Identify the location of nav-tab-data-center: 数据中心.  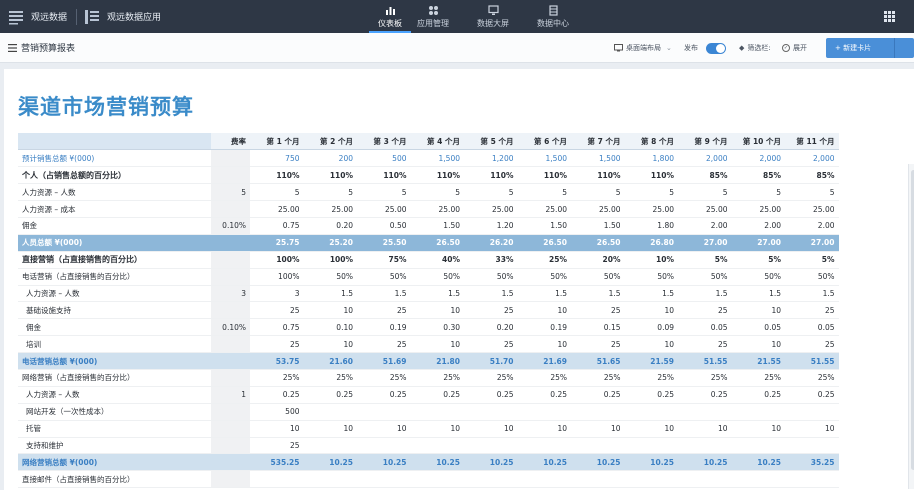
(553, 16).